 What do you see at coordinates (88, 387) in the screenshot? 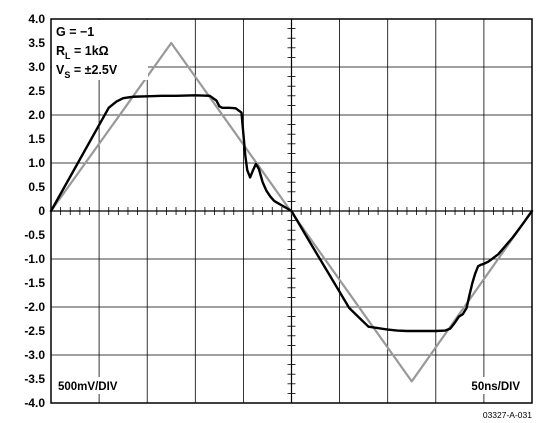
I see `vertical-scale-label: 500mV/DIV` at bounding box center [88, 387].